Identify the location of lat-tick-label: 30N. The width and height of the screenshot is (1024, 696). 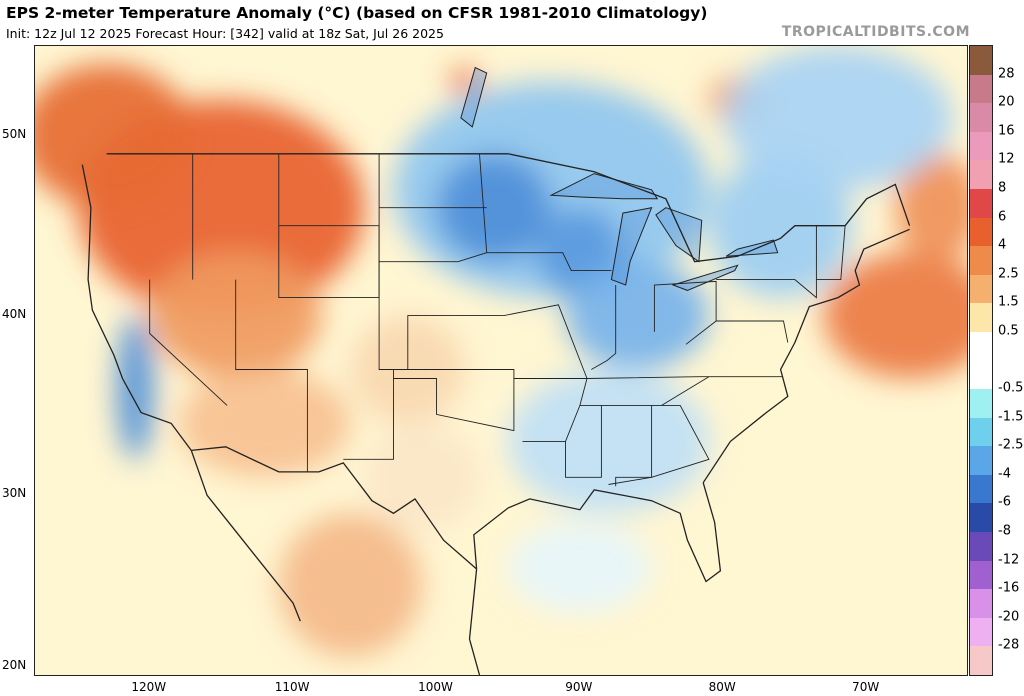
(14, 493).